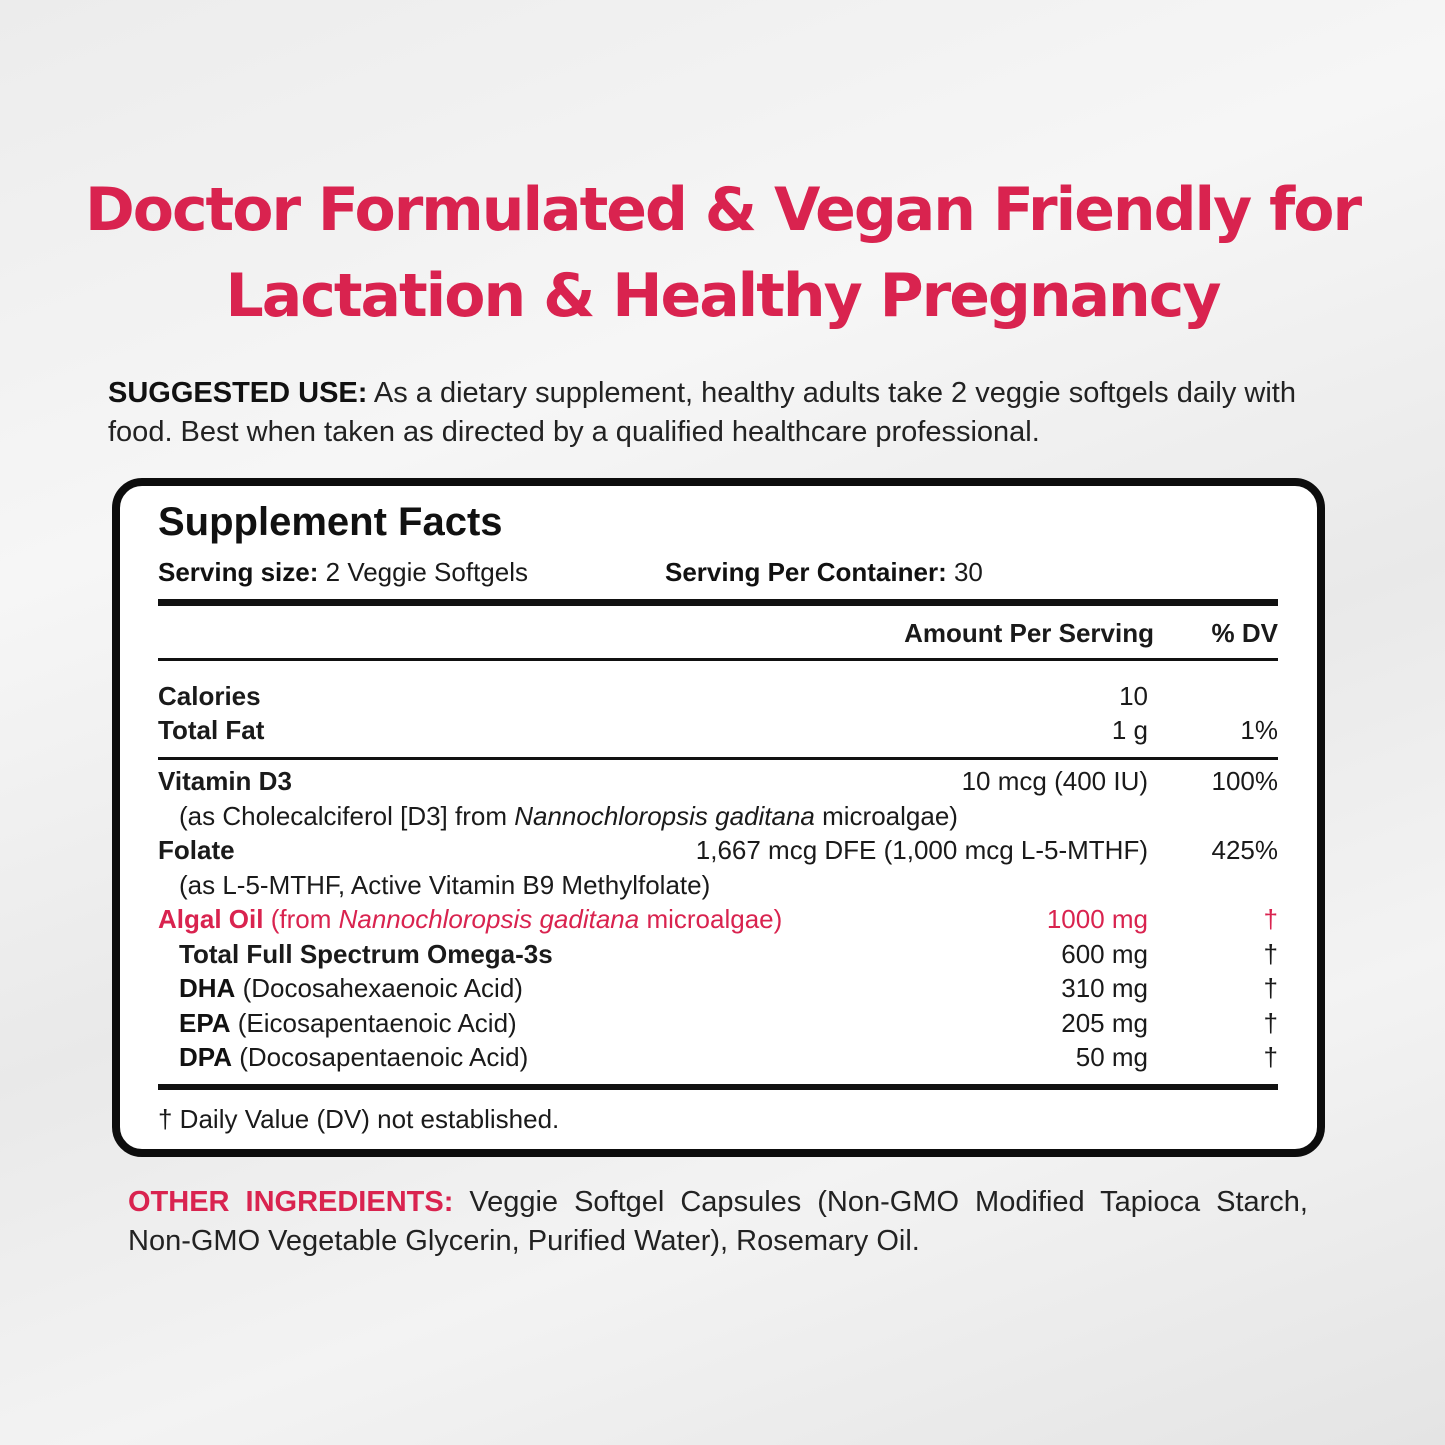 Image resolution: width=1445 pixels, height=1445 pixels. I want to click on footnote: † Daily Value (DV) not established., so click(359, 1119).